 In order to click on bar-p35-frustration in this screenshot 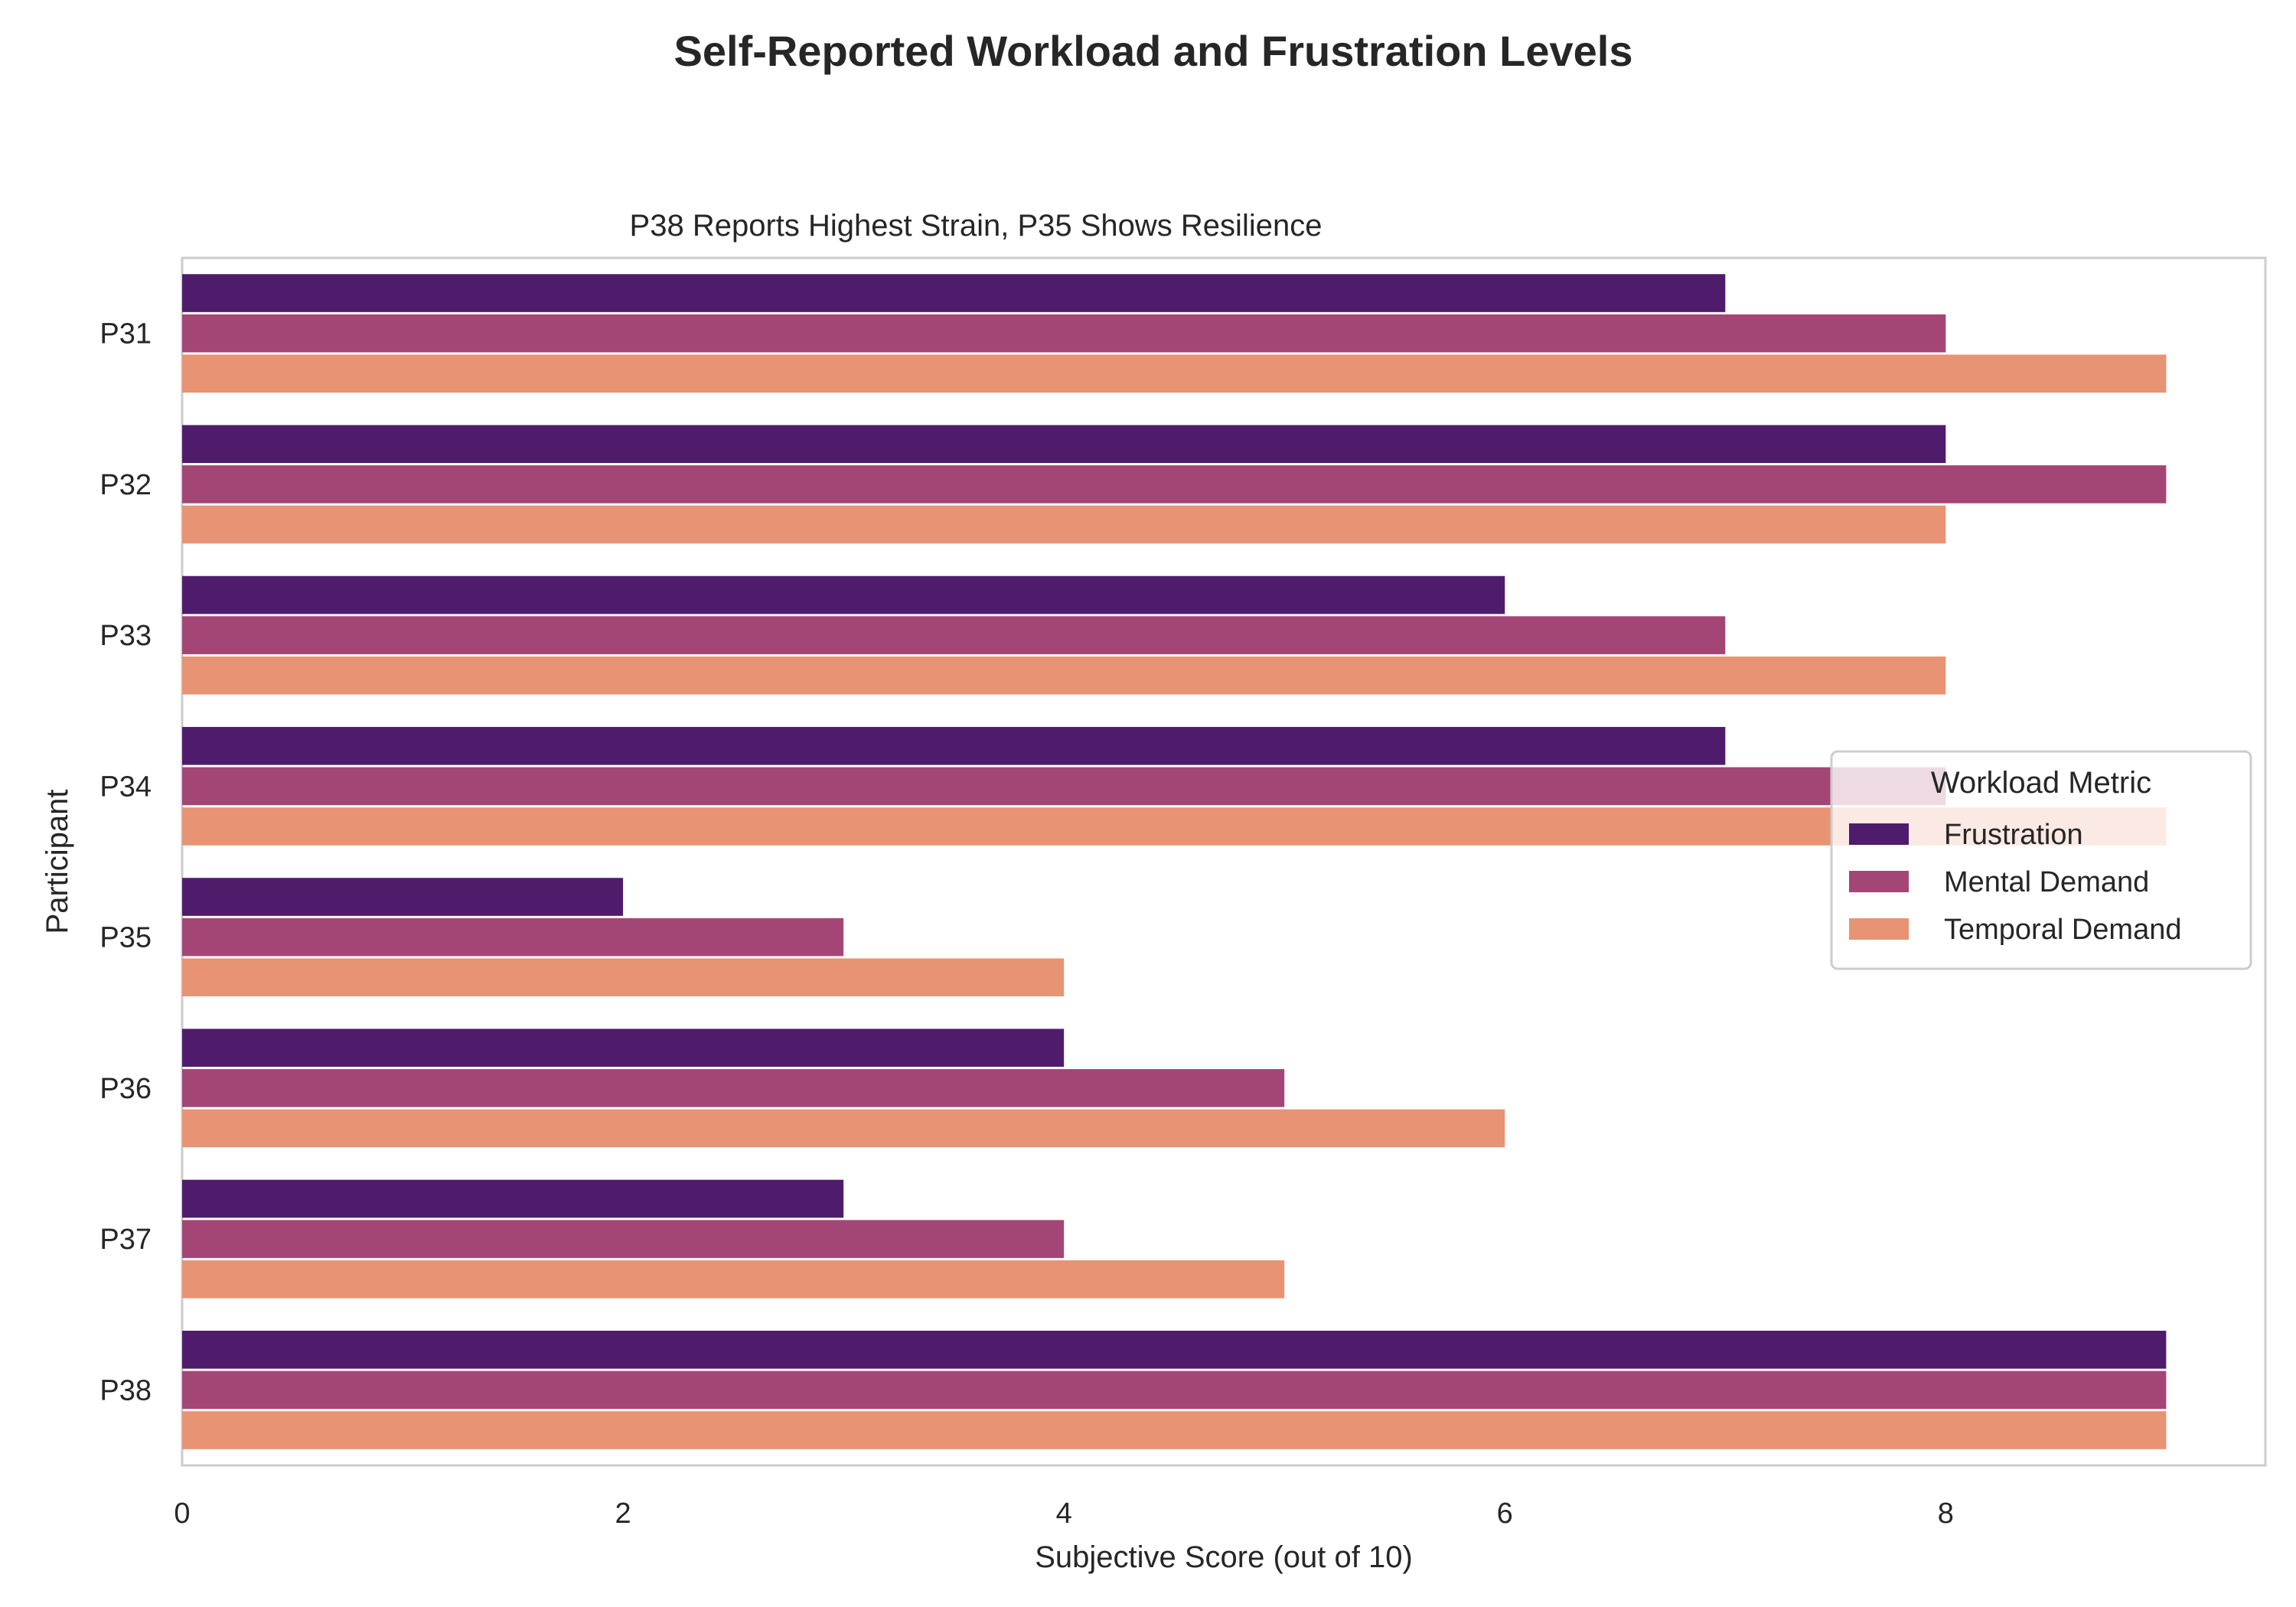, I will do `click(403, 897)`.